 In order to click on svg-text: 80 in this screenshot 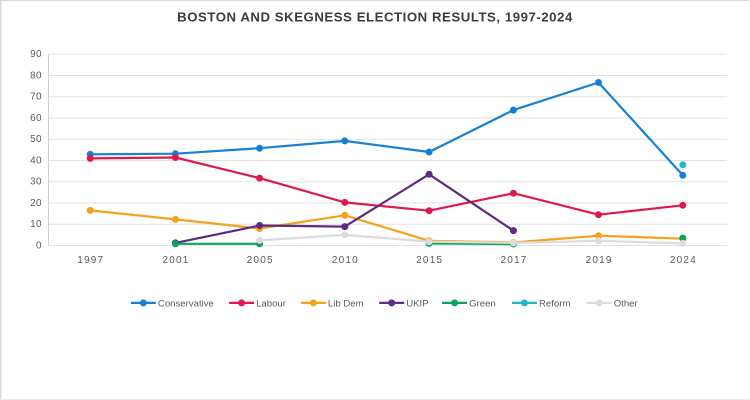, I will do `click(36, 75)`.